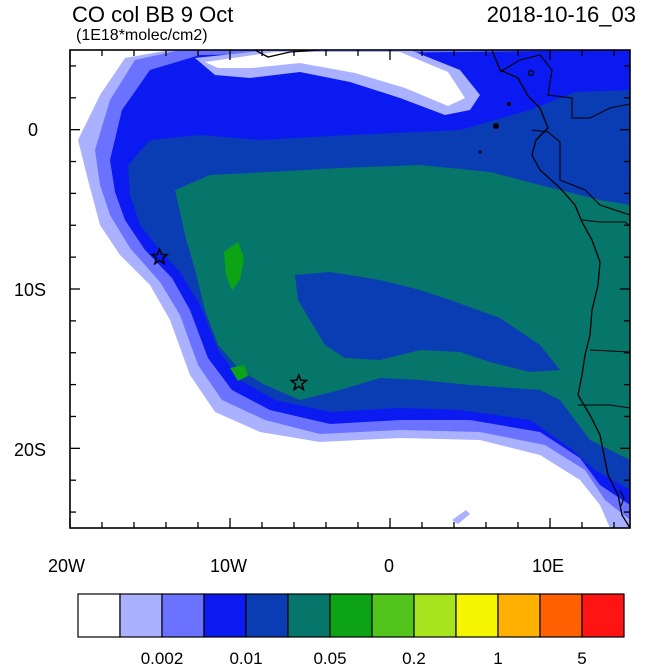 The image size is (650, 669). Describe the element at coordinates (229, 566) in the screenshot. I see `x-tick-label: 10W` at that location.